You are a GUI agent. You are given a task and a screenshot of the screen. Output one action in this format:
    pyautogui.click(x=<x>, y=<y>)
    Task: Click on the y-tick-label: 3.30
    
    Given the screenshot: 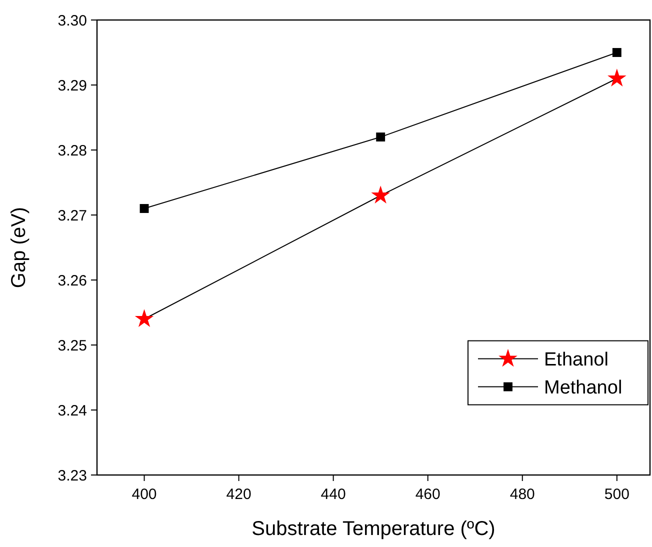 What is the action you would take?
    pyautogui.click(x=72, y=21)
    